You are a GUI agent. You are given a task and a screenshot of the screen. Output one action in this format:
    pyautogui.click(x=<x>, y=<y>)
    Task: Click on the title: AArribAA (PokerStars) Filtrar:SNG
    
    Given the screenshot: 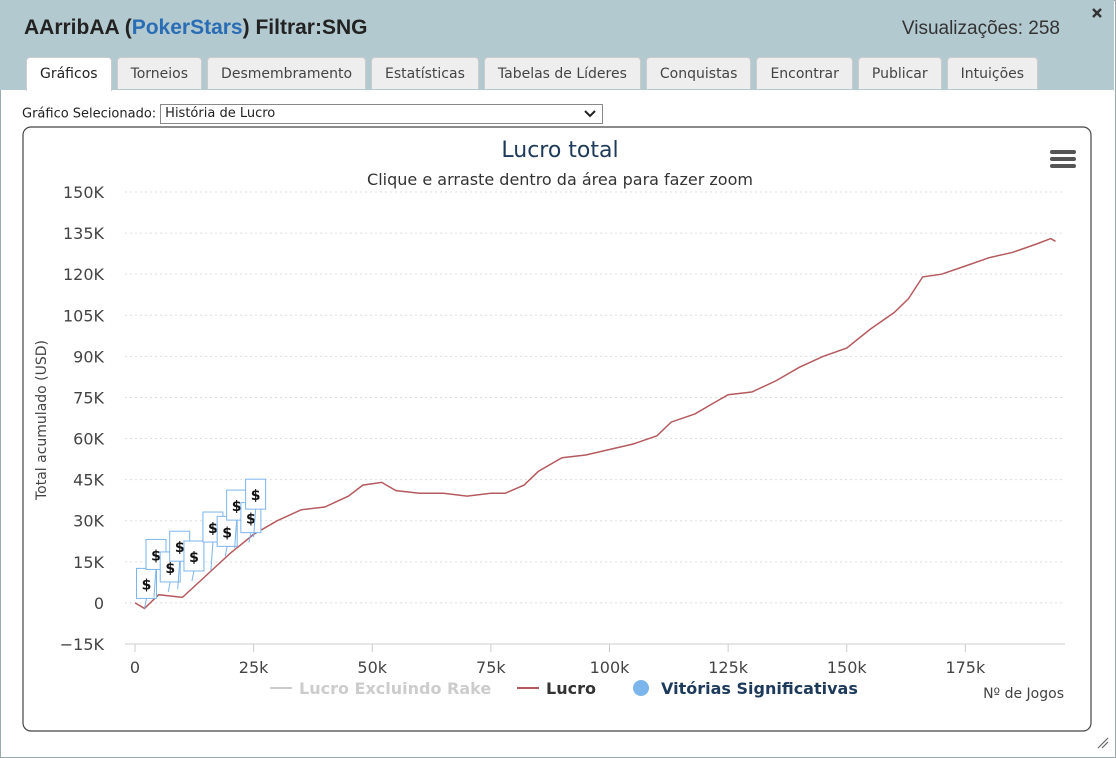 What is the action you would take?
    pyautogui.click(x=196, y=27)
    